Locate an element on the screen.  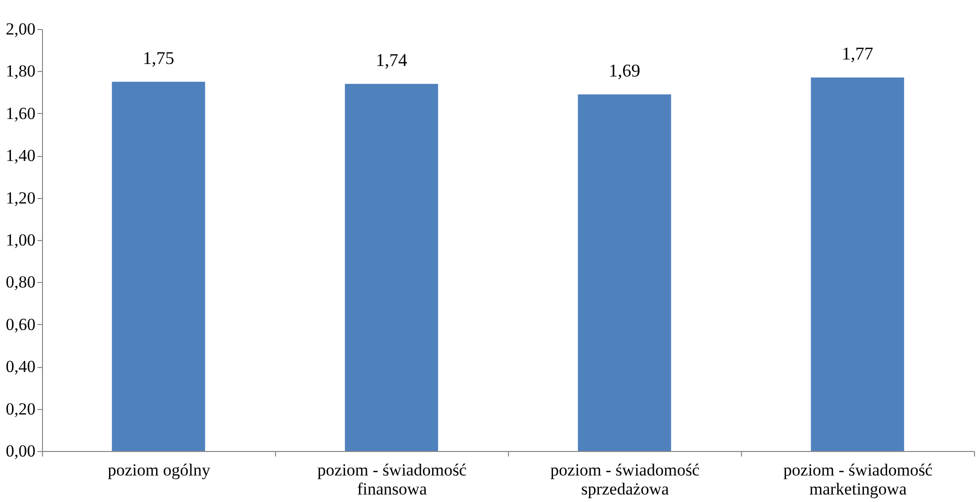
data-label: 1,77 is located at coordinates (858, 54).